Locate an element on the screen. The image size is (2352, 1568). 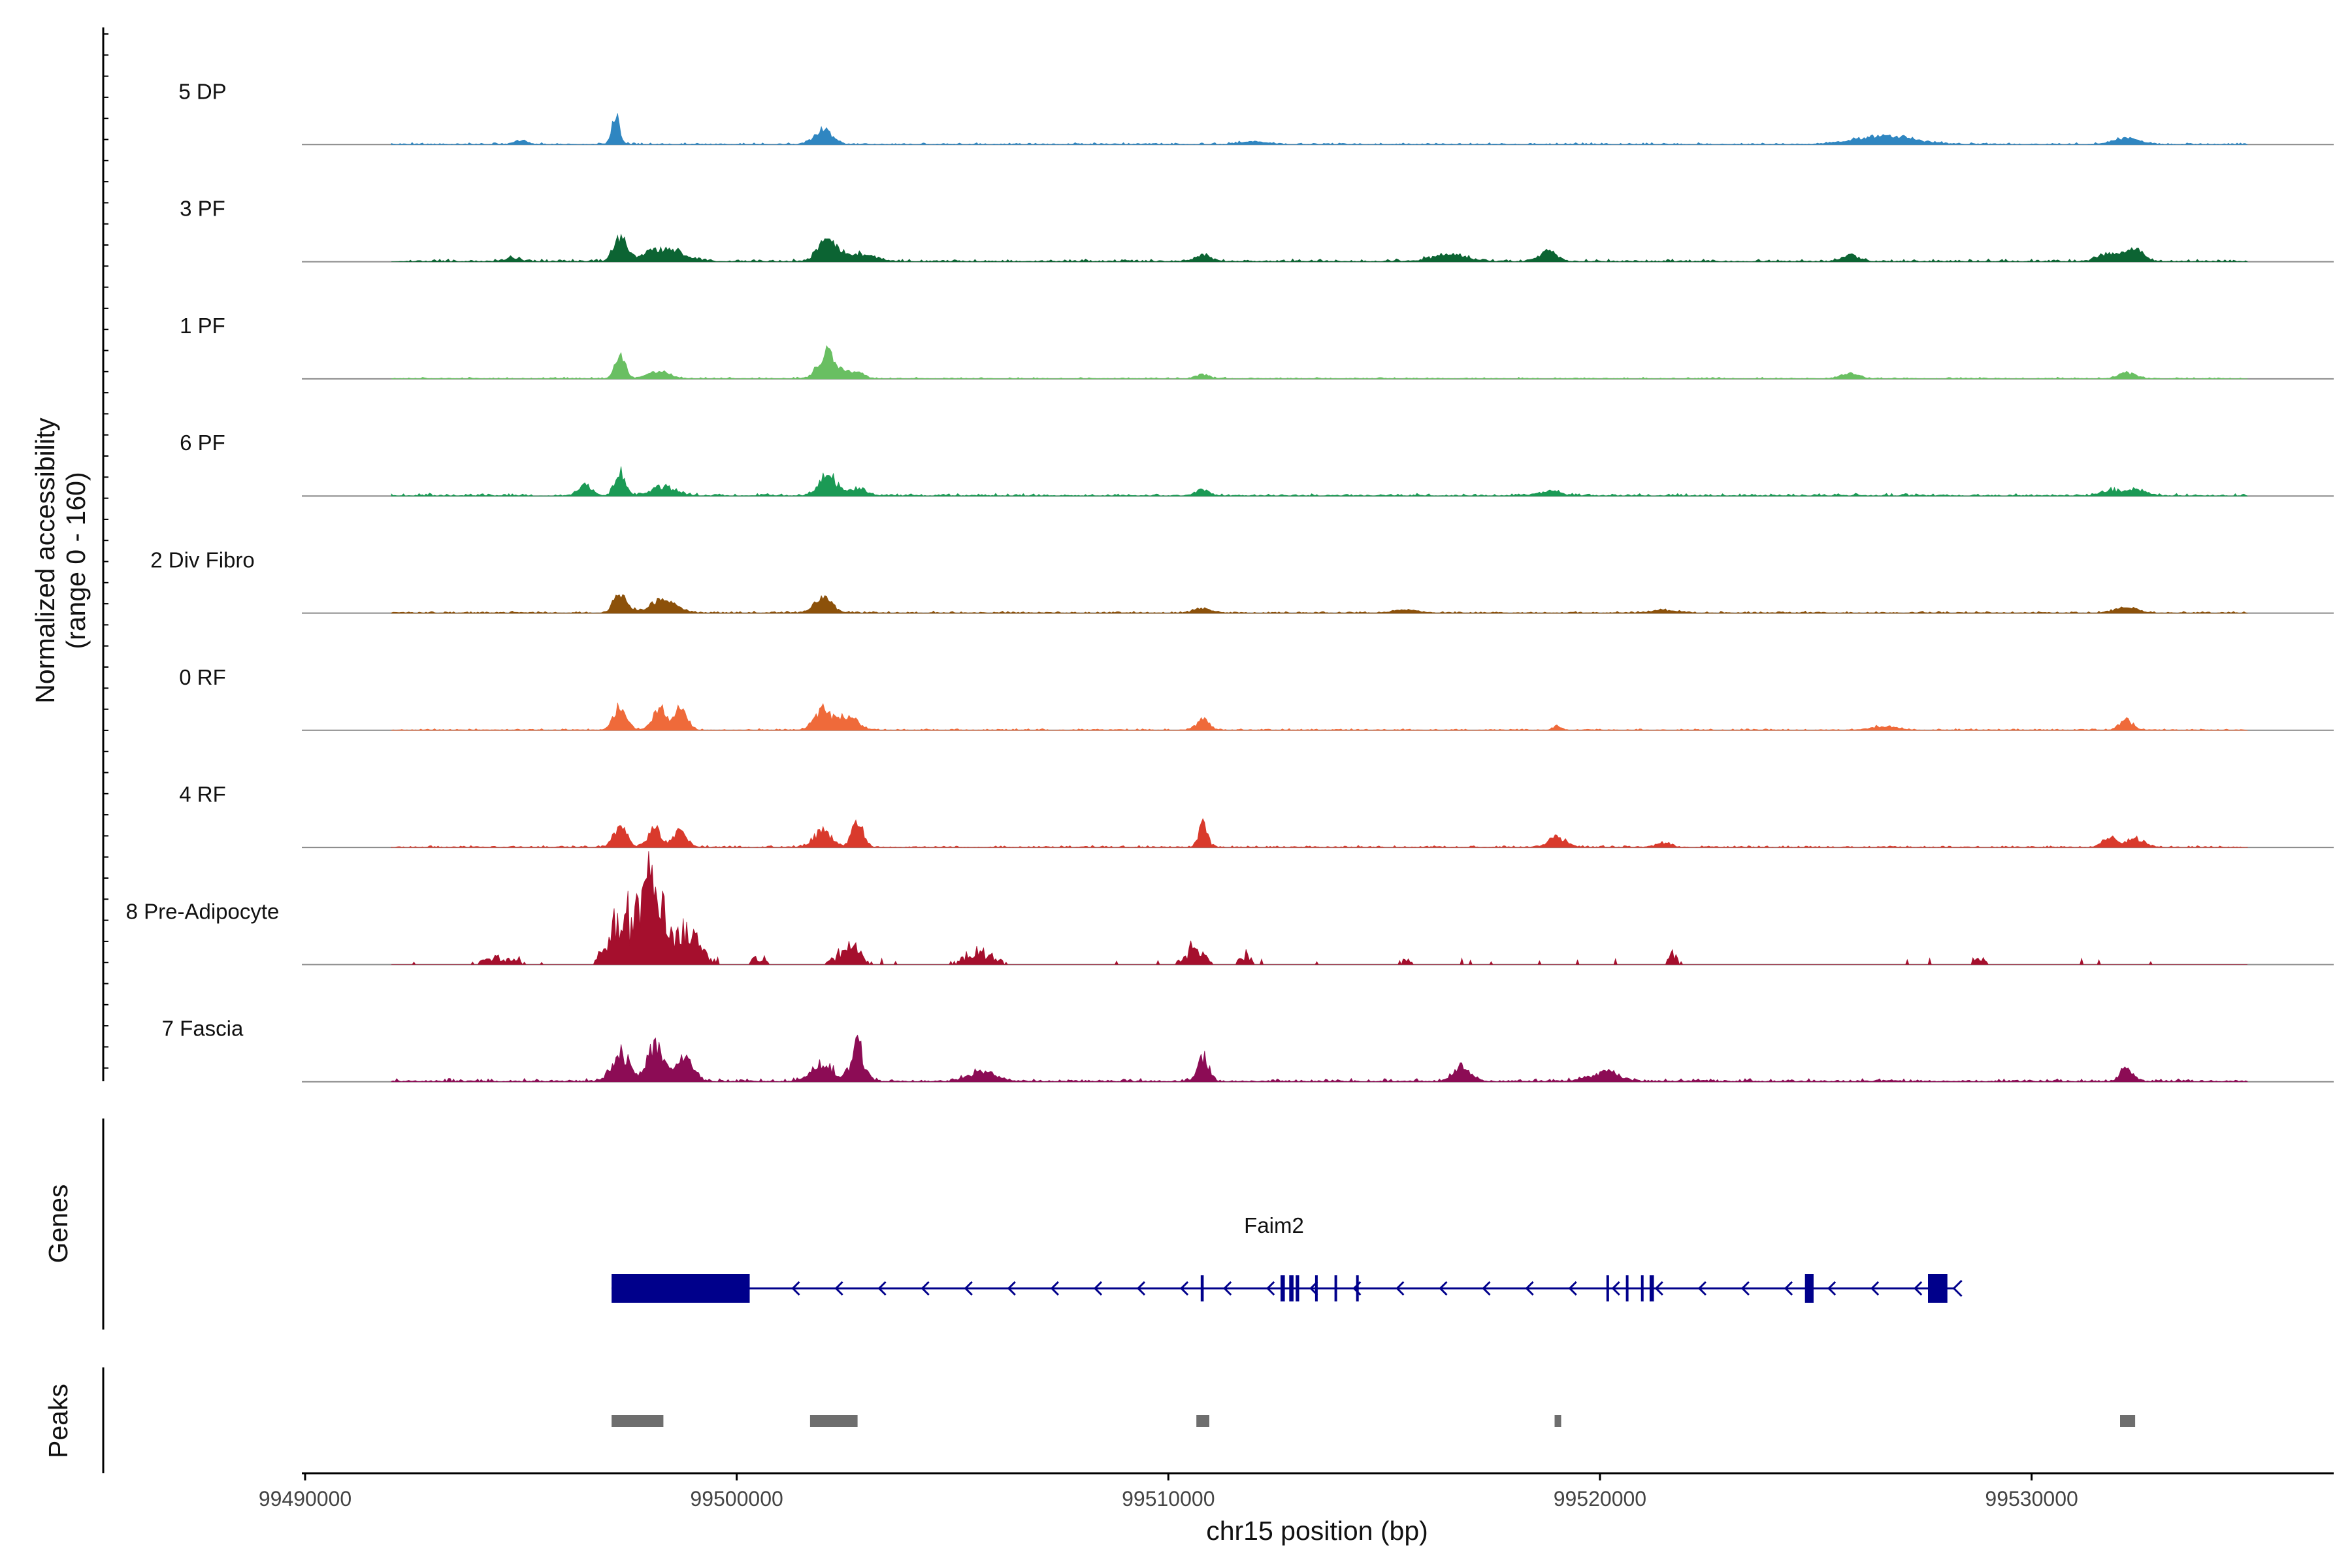
track-label: 3 PF is located at coordinates (202, 209).